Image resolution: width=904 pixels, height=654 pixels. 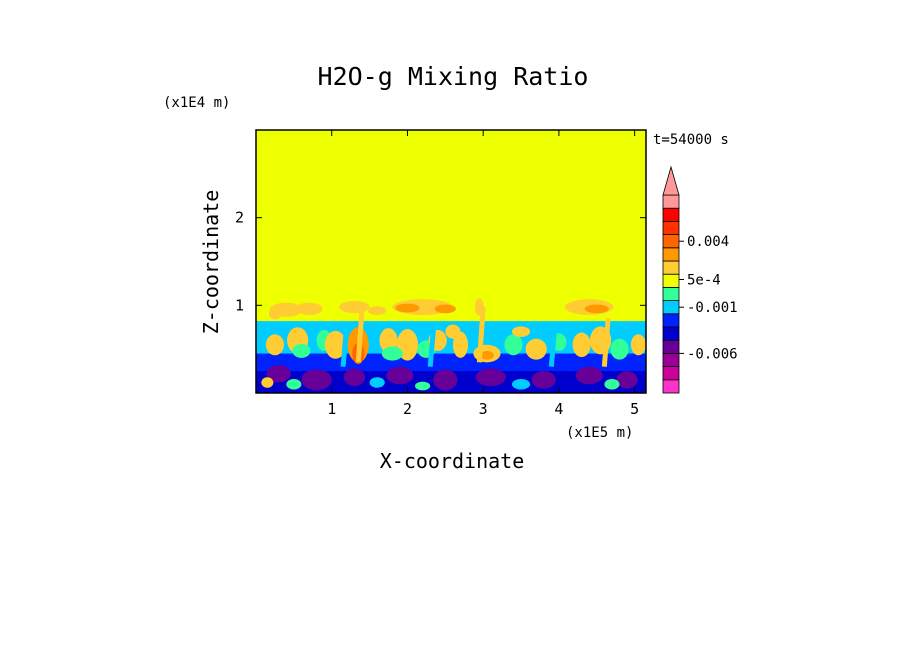 What do you see at coordinates (712, 354) in the screenshot?
I see `colorbar-label: -0.006` at bounding box center [712, 354].